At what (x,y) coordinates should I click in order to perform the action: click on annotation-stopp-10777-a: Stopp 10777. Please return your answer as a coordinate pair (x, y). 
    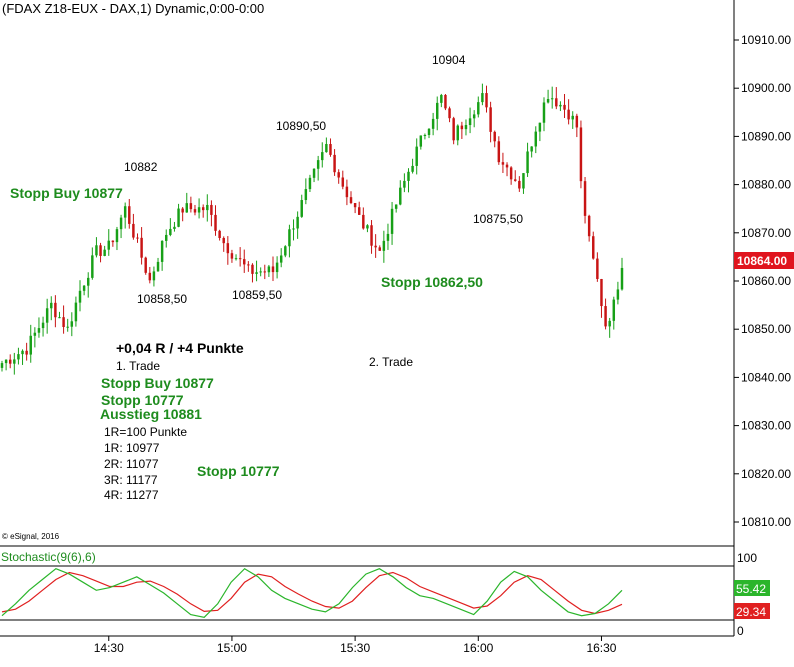
    Looking at the image, I should click on (142, 400).